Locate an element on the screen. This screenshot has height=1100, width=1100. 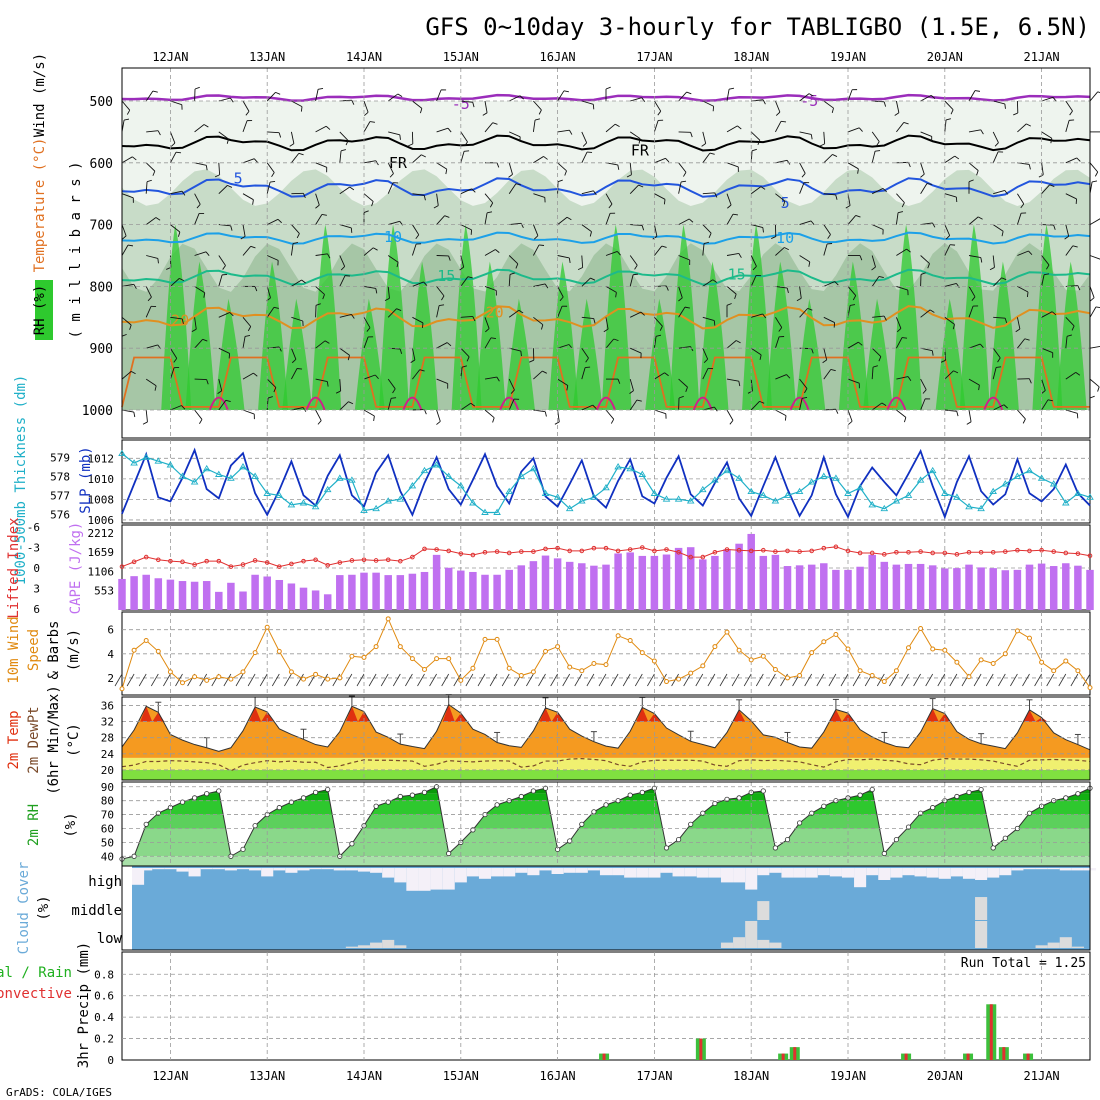
contour-label: FR is located at coordinates (640, 150).